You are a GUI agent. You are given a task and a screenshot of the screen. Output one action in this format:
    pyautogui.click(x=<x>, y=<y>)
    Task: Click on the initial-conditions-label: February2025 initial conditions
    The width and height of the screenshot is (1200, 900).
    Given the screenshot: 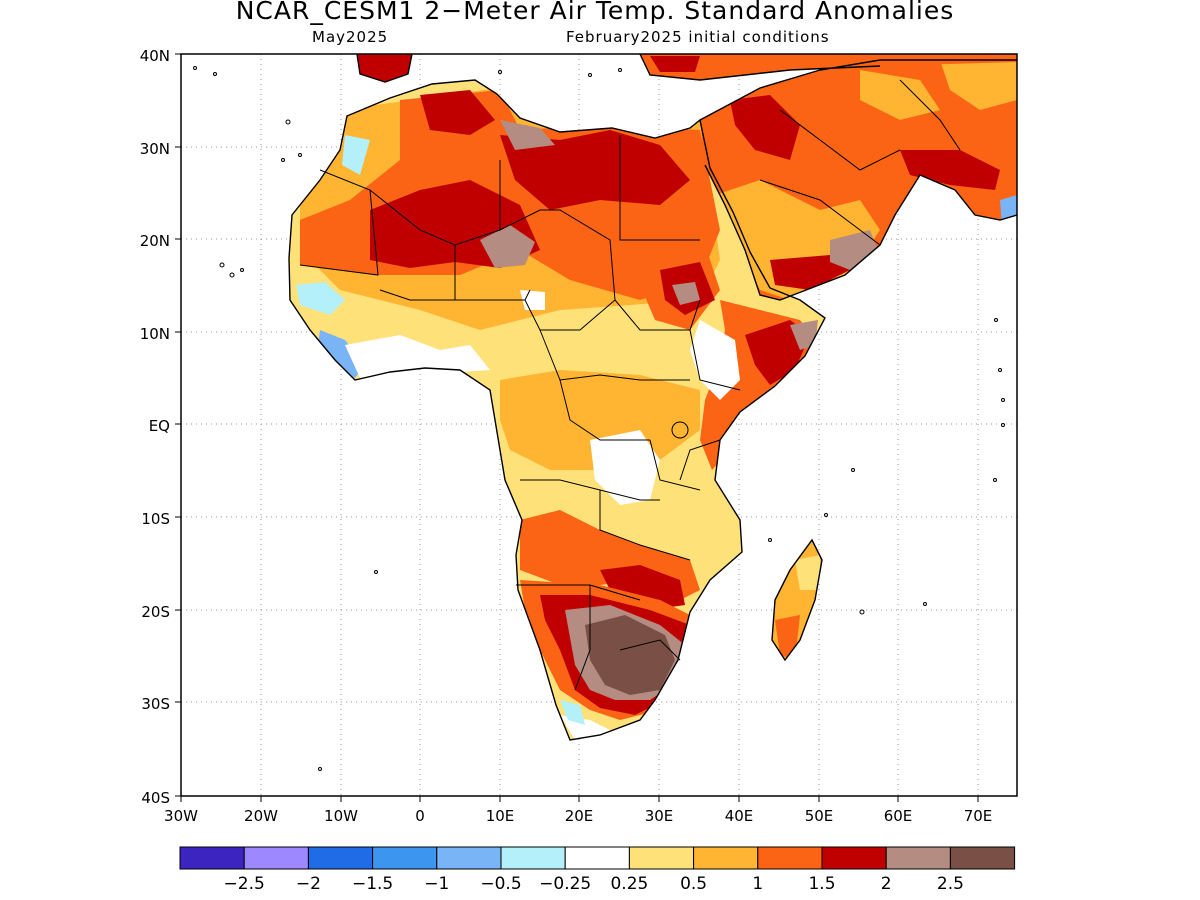 What is the action you would take?
    pyautogui.click(x=698, y=37)
    